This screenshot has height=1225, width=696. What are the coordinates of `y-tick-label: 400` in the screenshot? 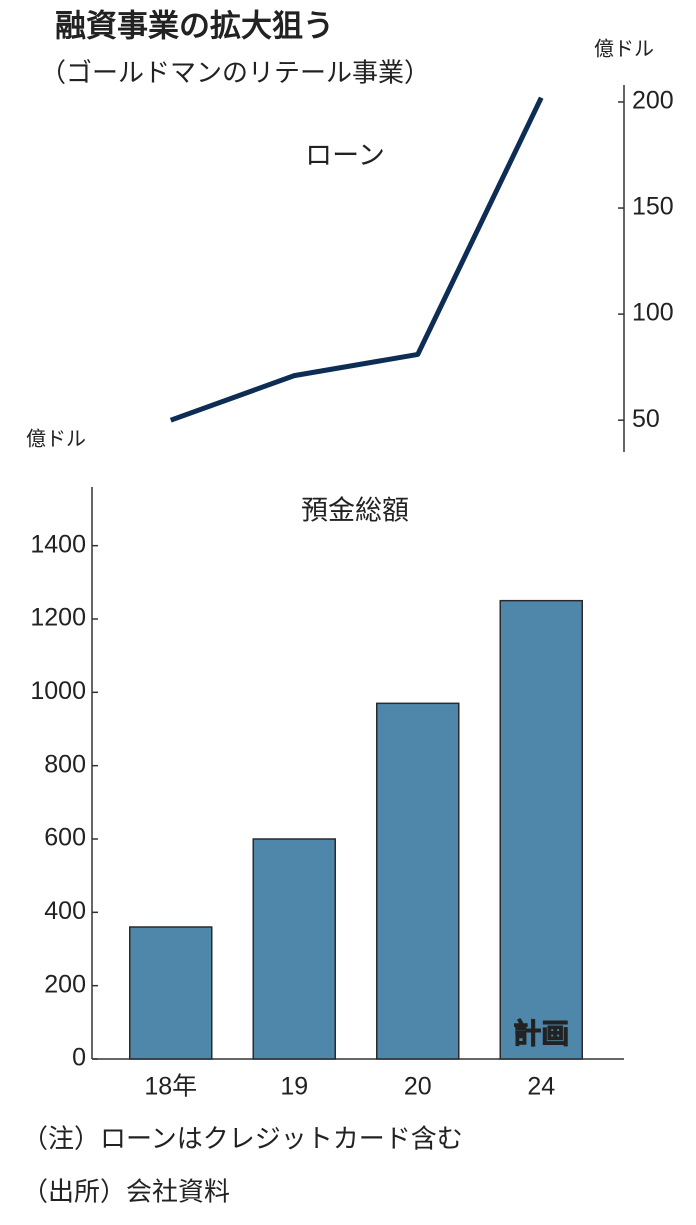 It's located at (65, 911).